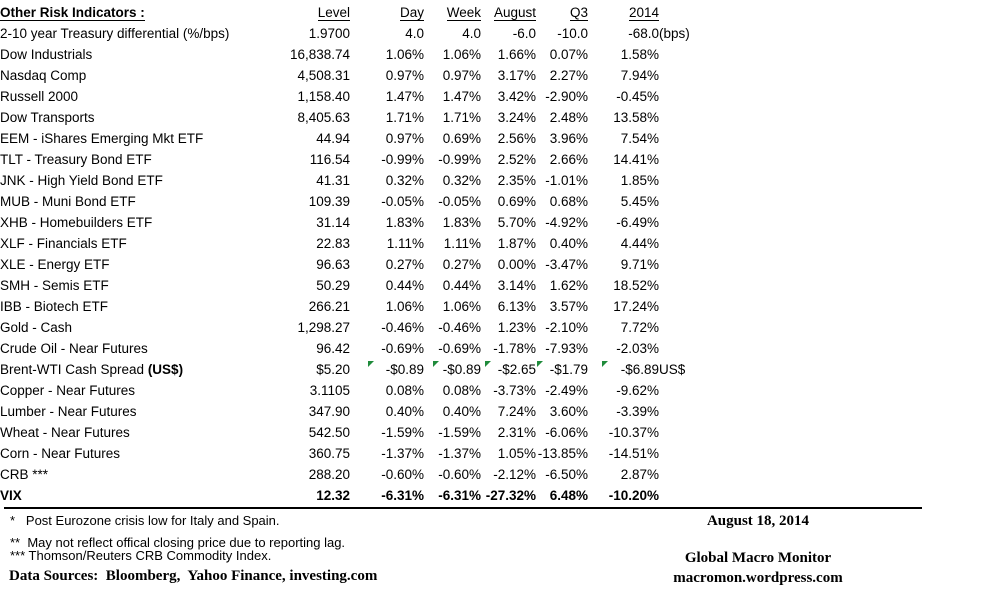 Image resolution: width=981 pixels, height=608 pixels. I want to click on cell-week: 0.69%, so click(452, 138).